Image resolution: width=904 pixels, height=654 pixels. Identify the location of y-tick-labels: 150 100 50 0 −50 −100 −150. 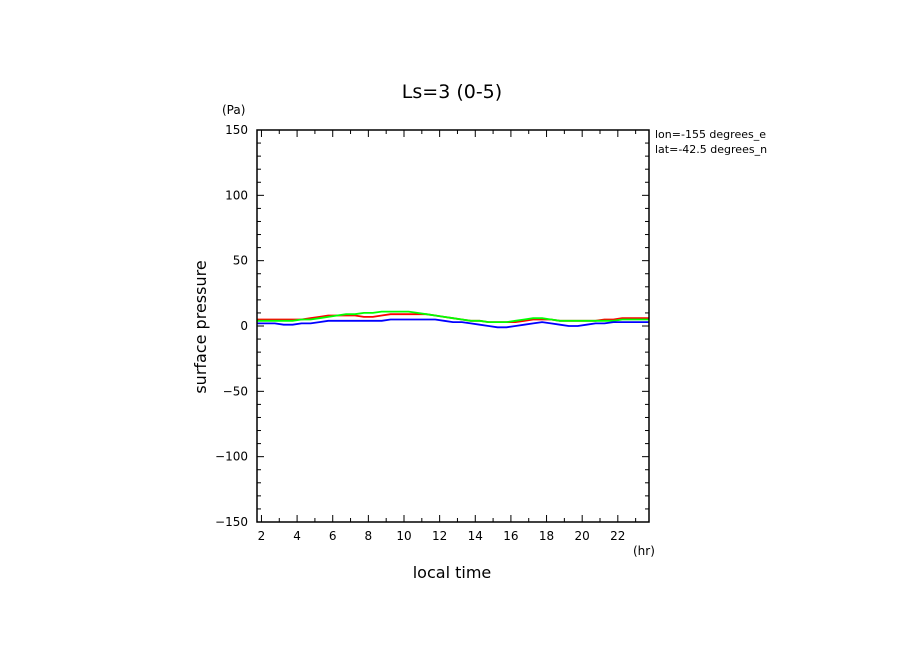
(231, 326).